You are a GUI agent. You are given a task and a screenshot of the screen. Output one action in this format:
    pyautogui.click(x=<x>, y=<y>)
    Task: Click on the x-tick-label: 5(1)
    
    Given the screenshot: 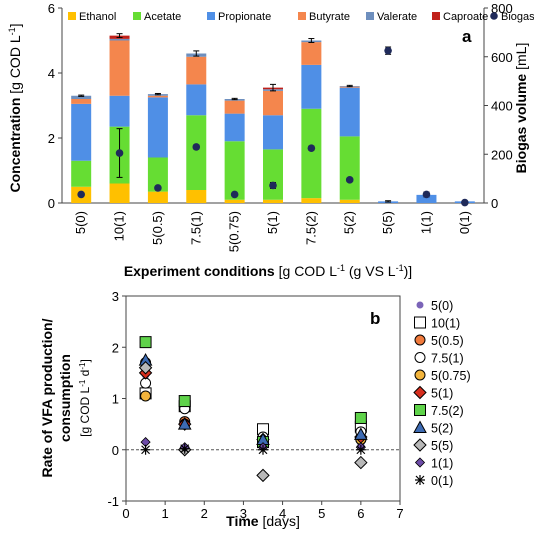 What is the action you would take?
    pyautogui.click(x=272, y=222)
    